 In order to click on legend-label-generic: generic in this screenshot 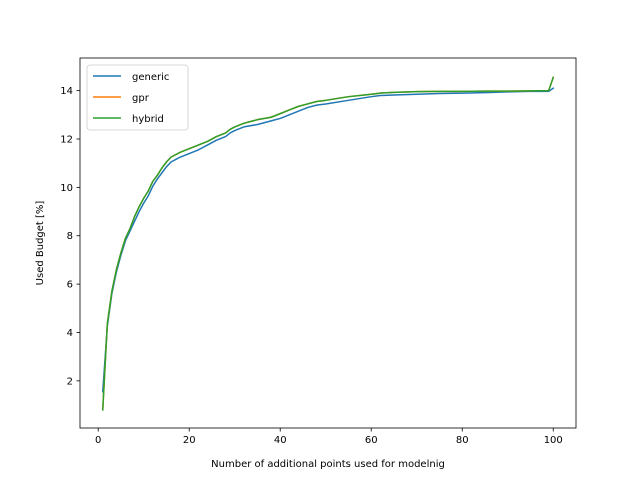, I will do `click(150, 77)`.